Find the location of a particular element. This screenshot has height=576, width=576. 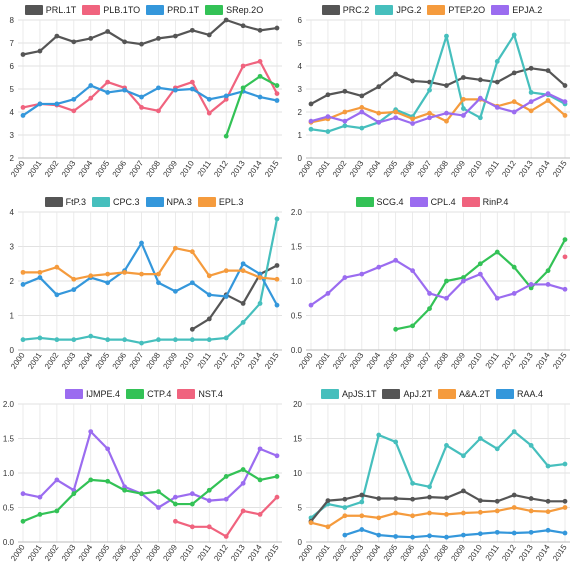

legend-label: FtP.3 is located at coordinates (75, 202).